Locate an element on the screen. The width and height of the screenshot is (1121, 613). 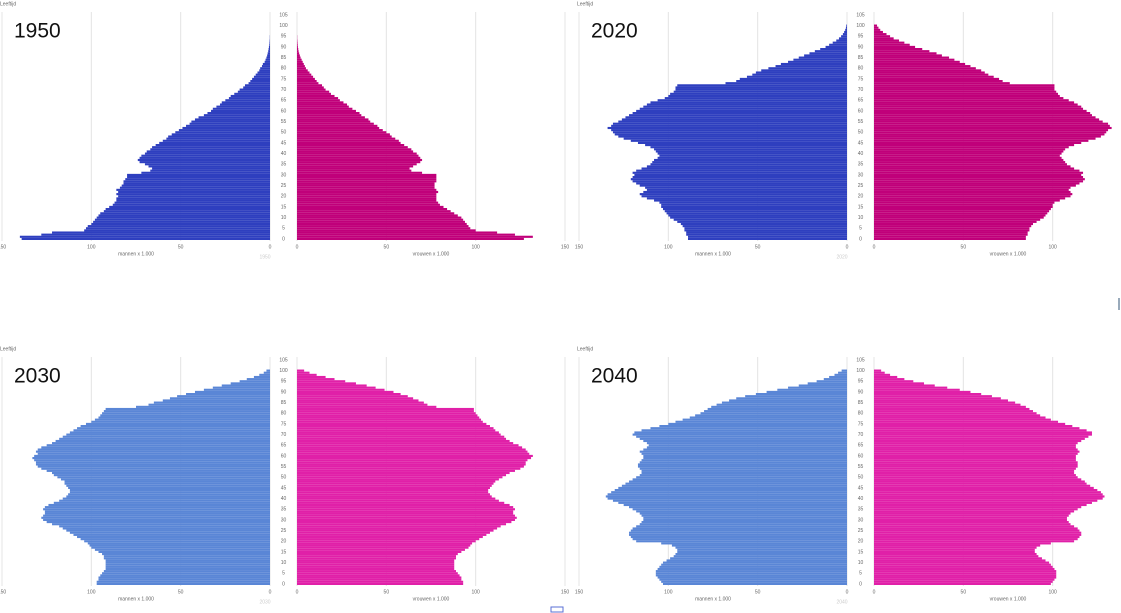
age-tick-label: 10 is located at coordinates (861, 218).